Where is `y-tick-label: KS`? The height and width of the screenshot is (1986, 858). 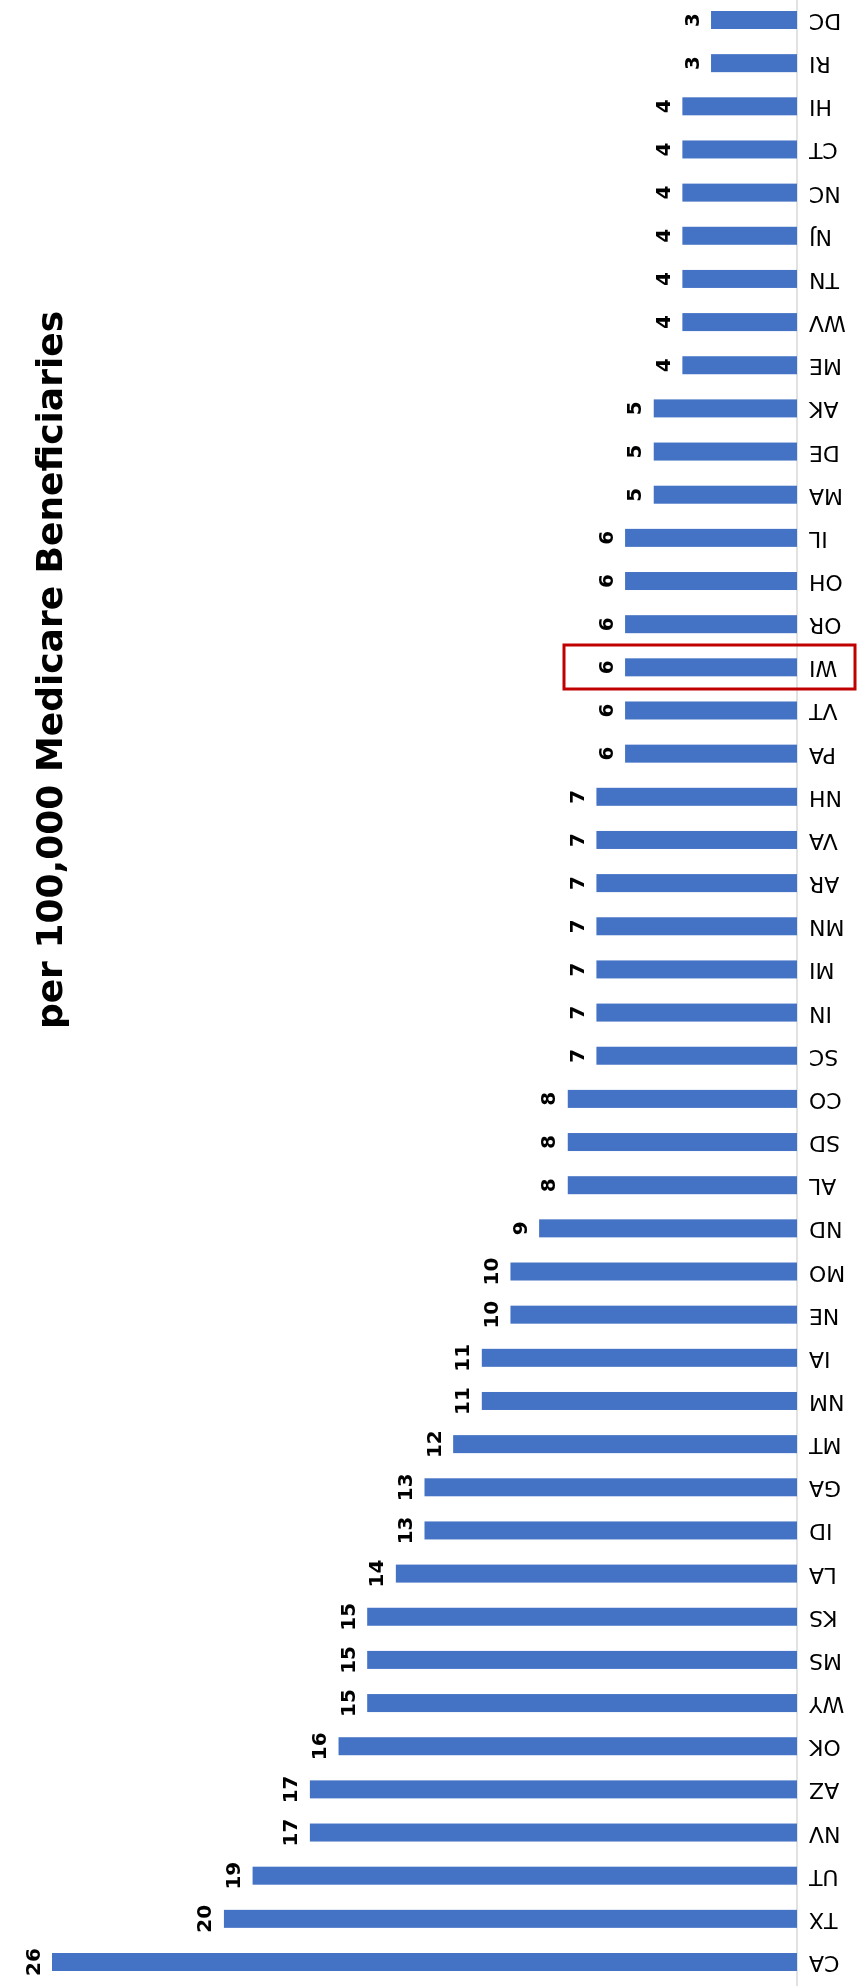 y-tick-label: KS is located at coordinates (823, 1618).